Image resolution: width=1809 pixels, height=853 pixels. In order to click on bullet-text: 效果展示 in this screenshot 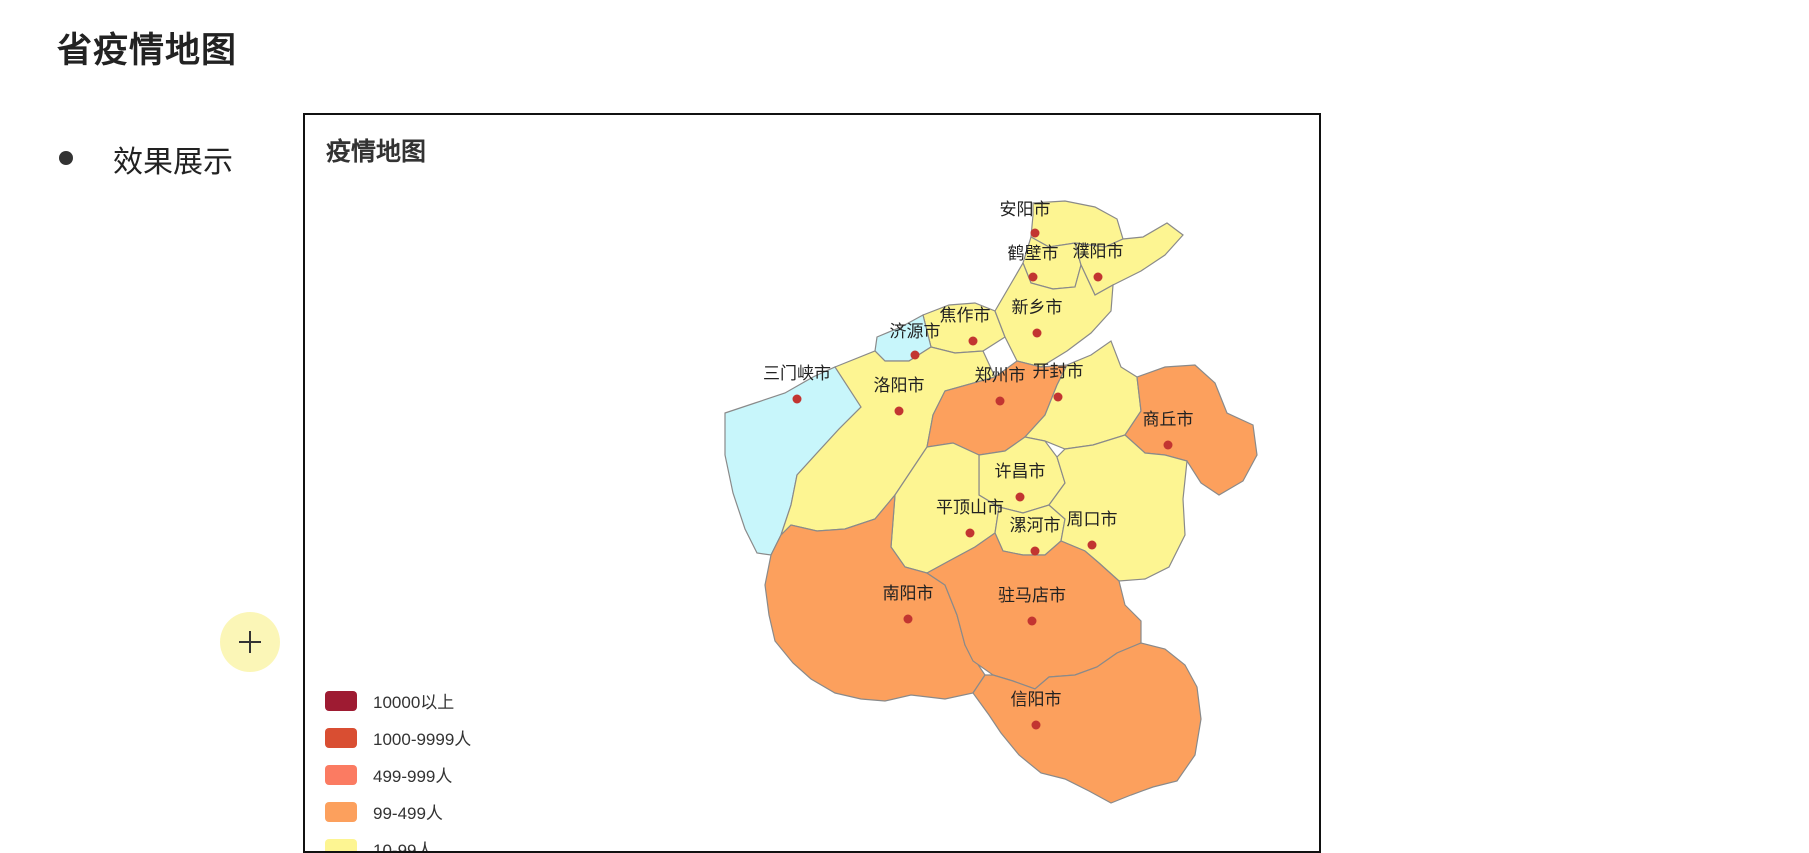, I will do `click(173, 159)`.